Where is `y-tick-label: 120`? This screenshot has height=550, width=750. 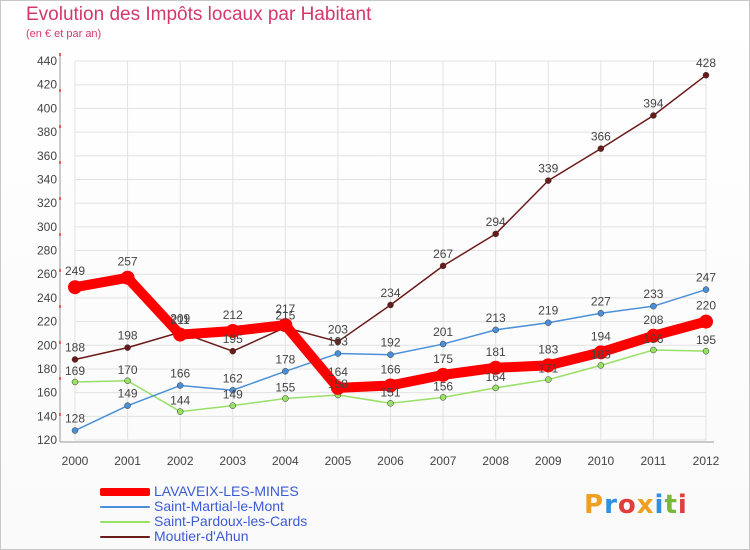
y-tick-label: 120 is located at coordinates (47, 440).